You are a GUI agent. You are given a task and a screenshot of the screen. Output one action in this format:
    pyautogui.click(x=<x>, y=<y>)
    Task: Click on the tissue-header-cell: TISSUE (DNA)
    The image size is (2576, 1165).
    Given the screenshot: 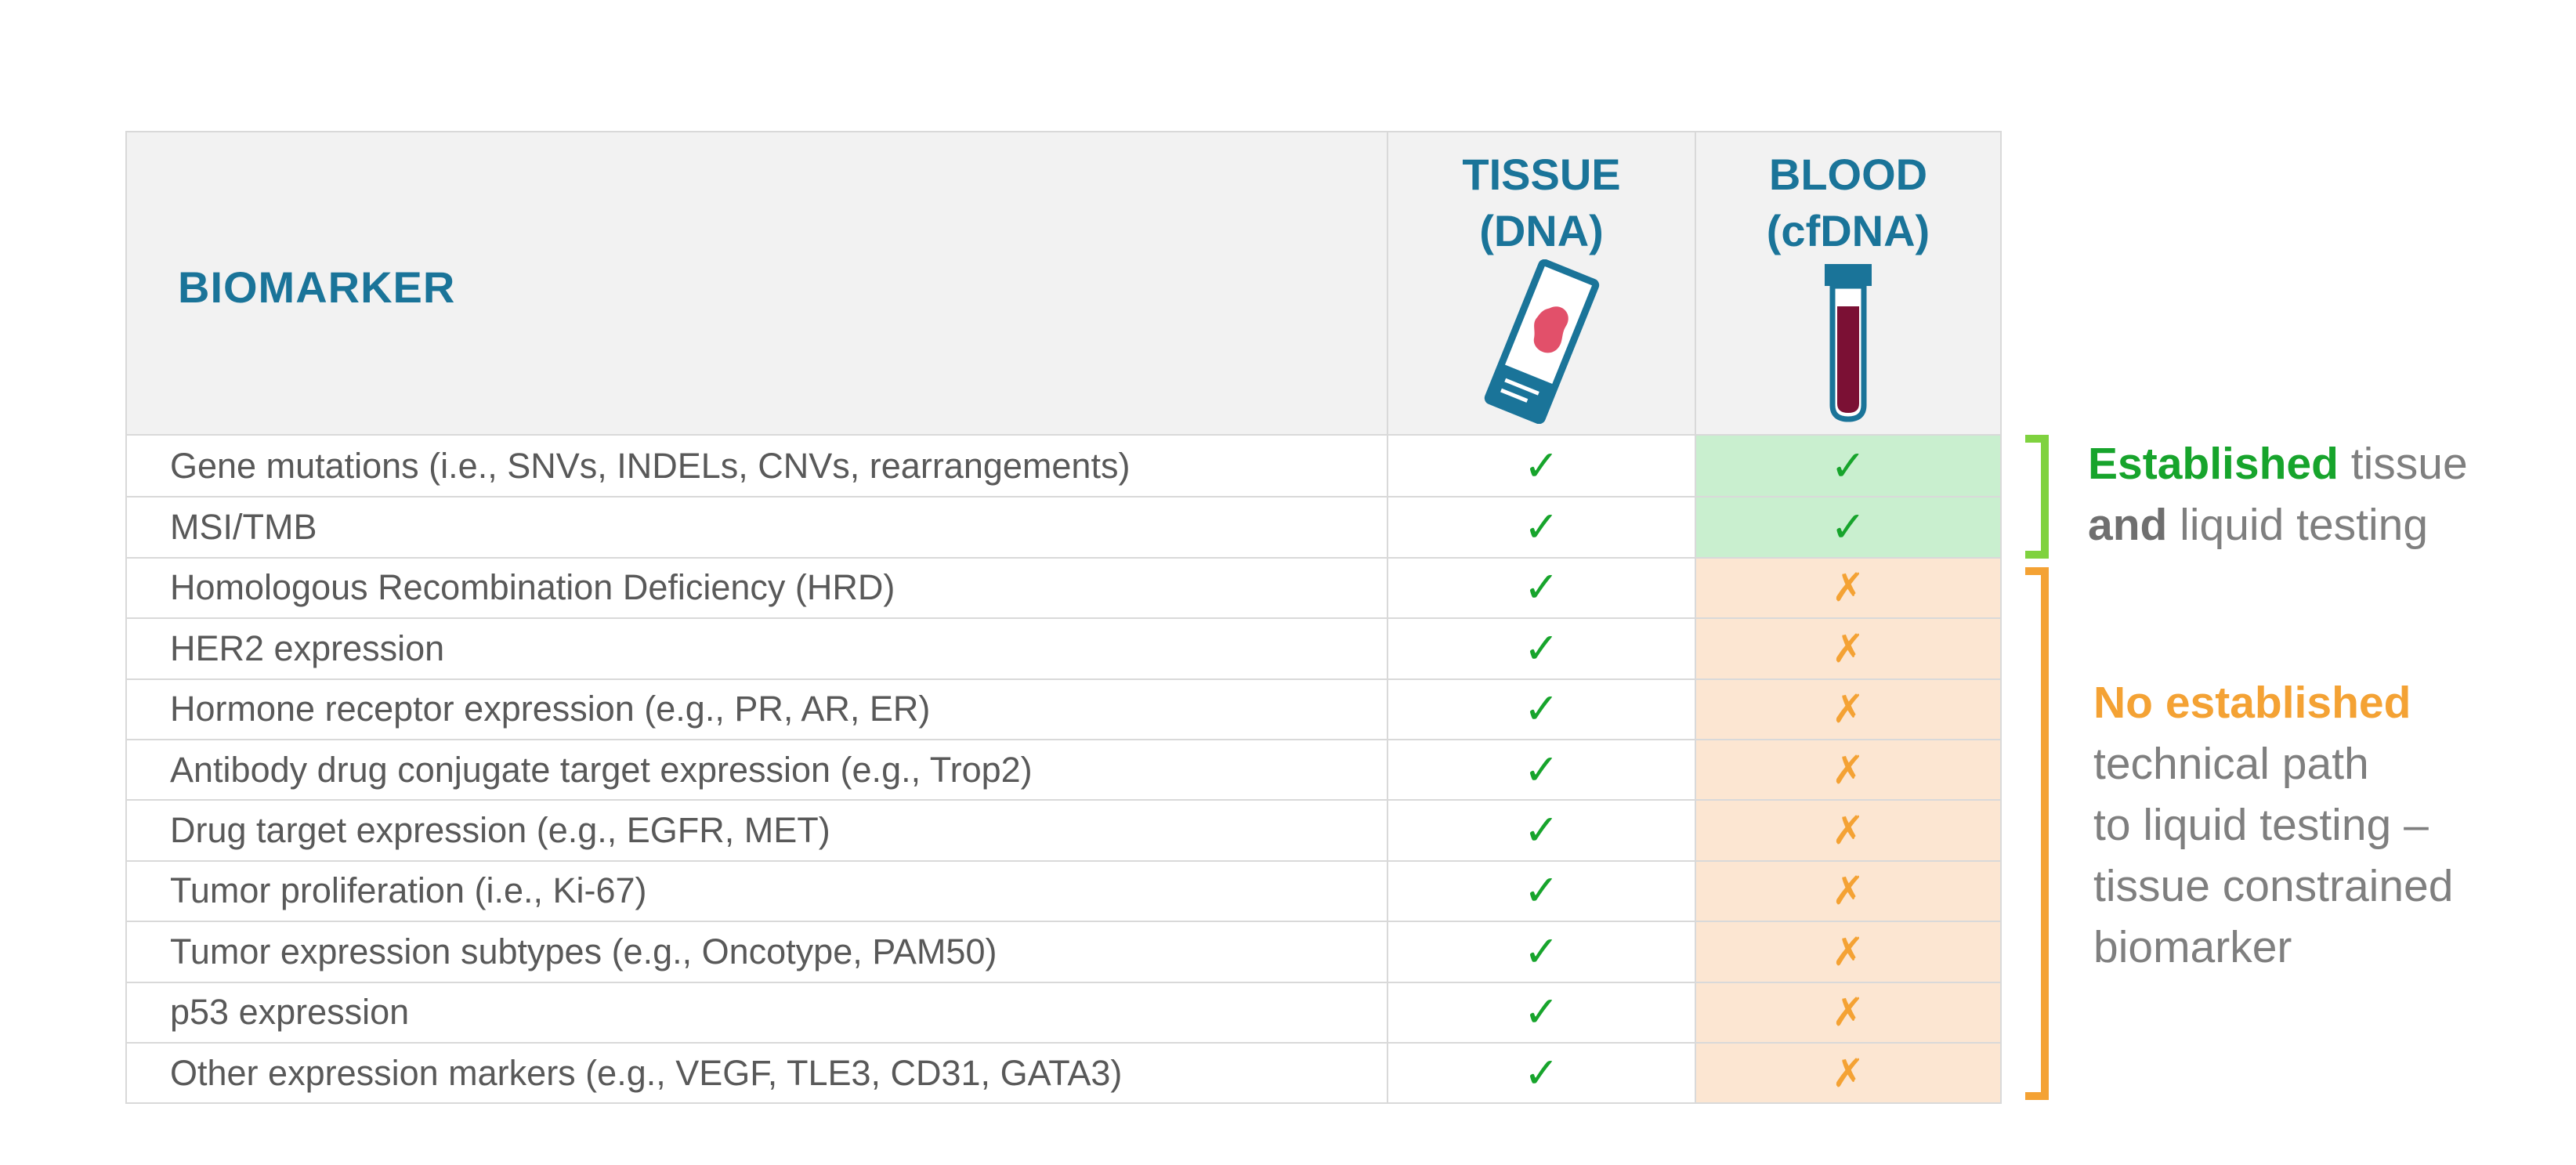 What is the action you would take?
    pyautogui.click(x=1541, y=283)
    